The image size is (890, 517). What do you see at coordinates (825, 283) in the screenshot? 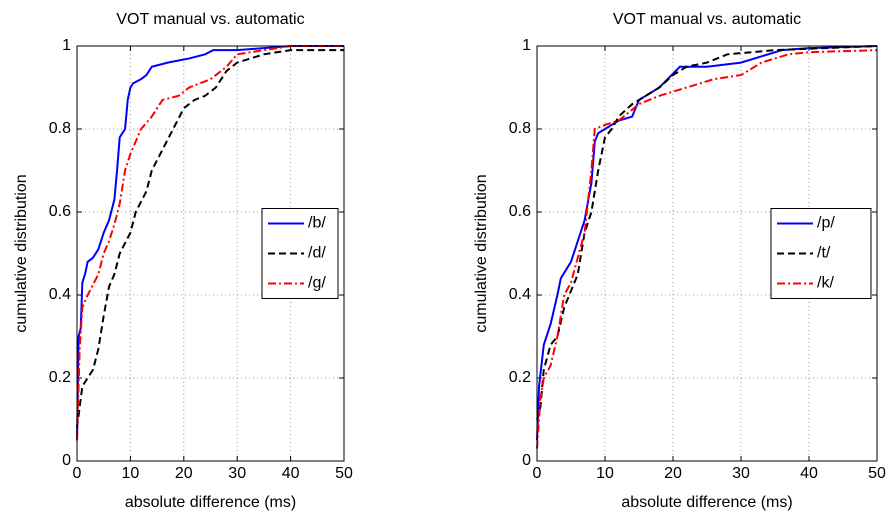
I see `legend-label: /k/` at bounding box center [825, 283].